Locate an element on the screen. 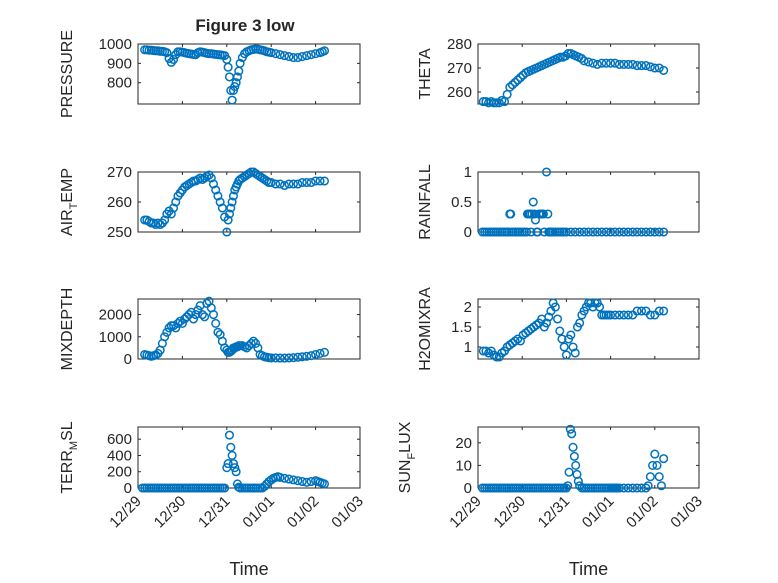  y-tick-label: 0 is located at coordinates (468, 488).